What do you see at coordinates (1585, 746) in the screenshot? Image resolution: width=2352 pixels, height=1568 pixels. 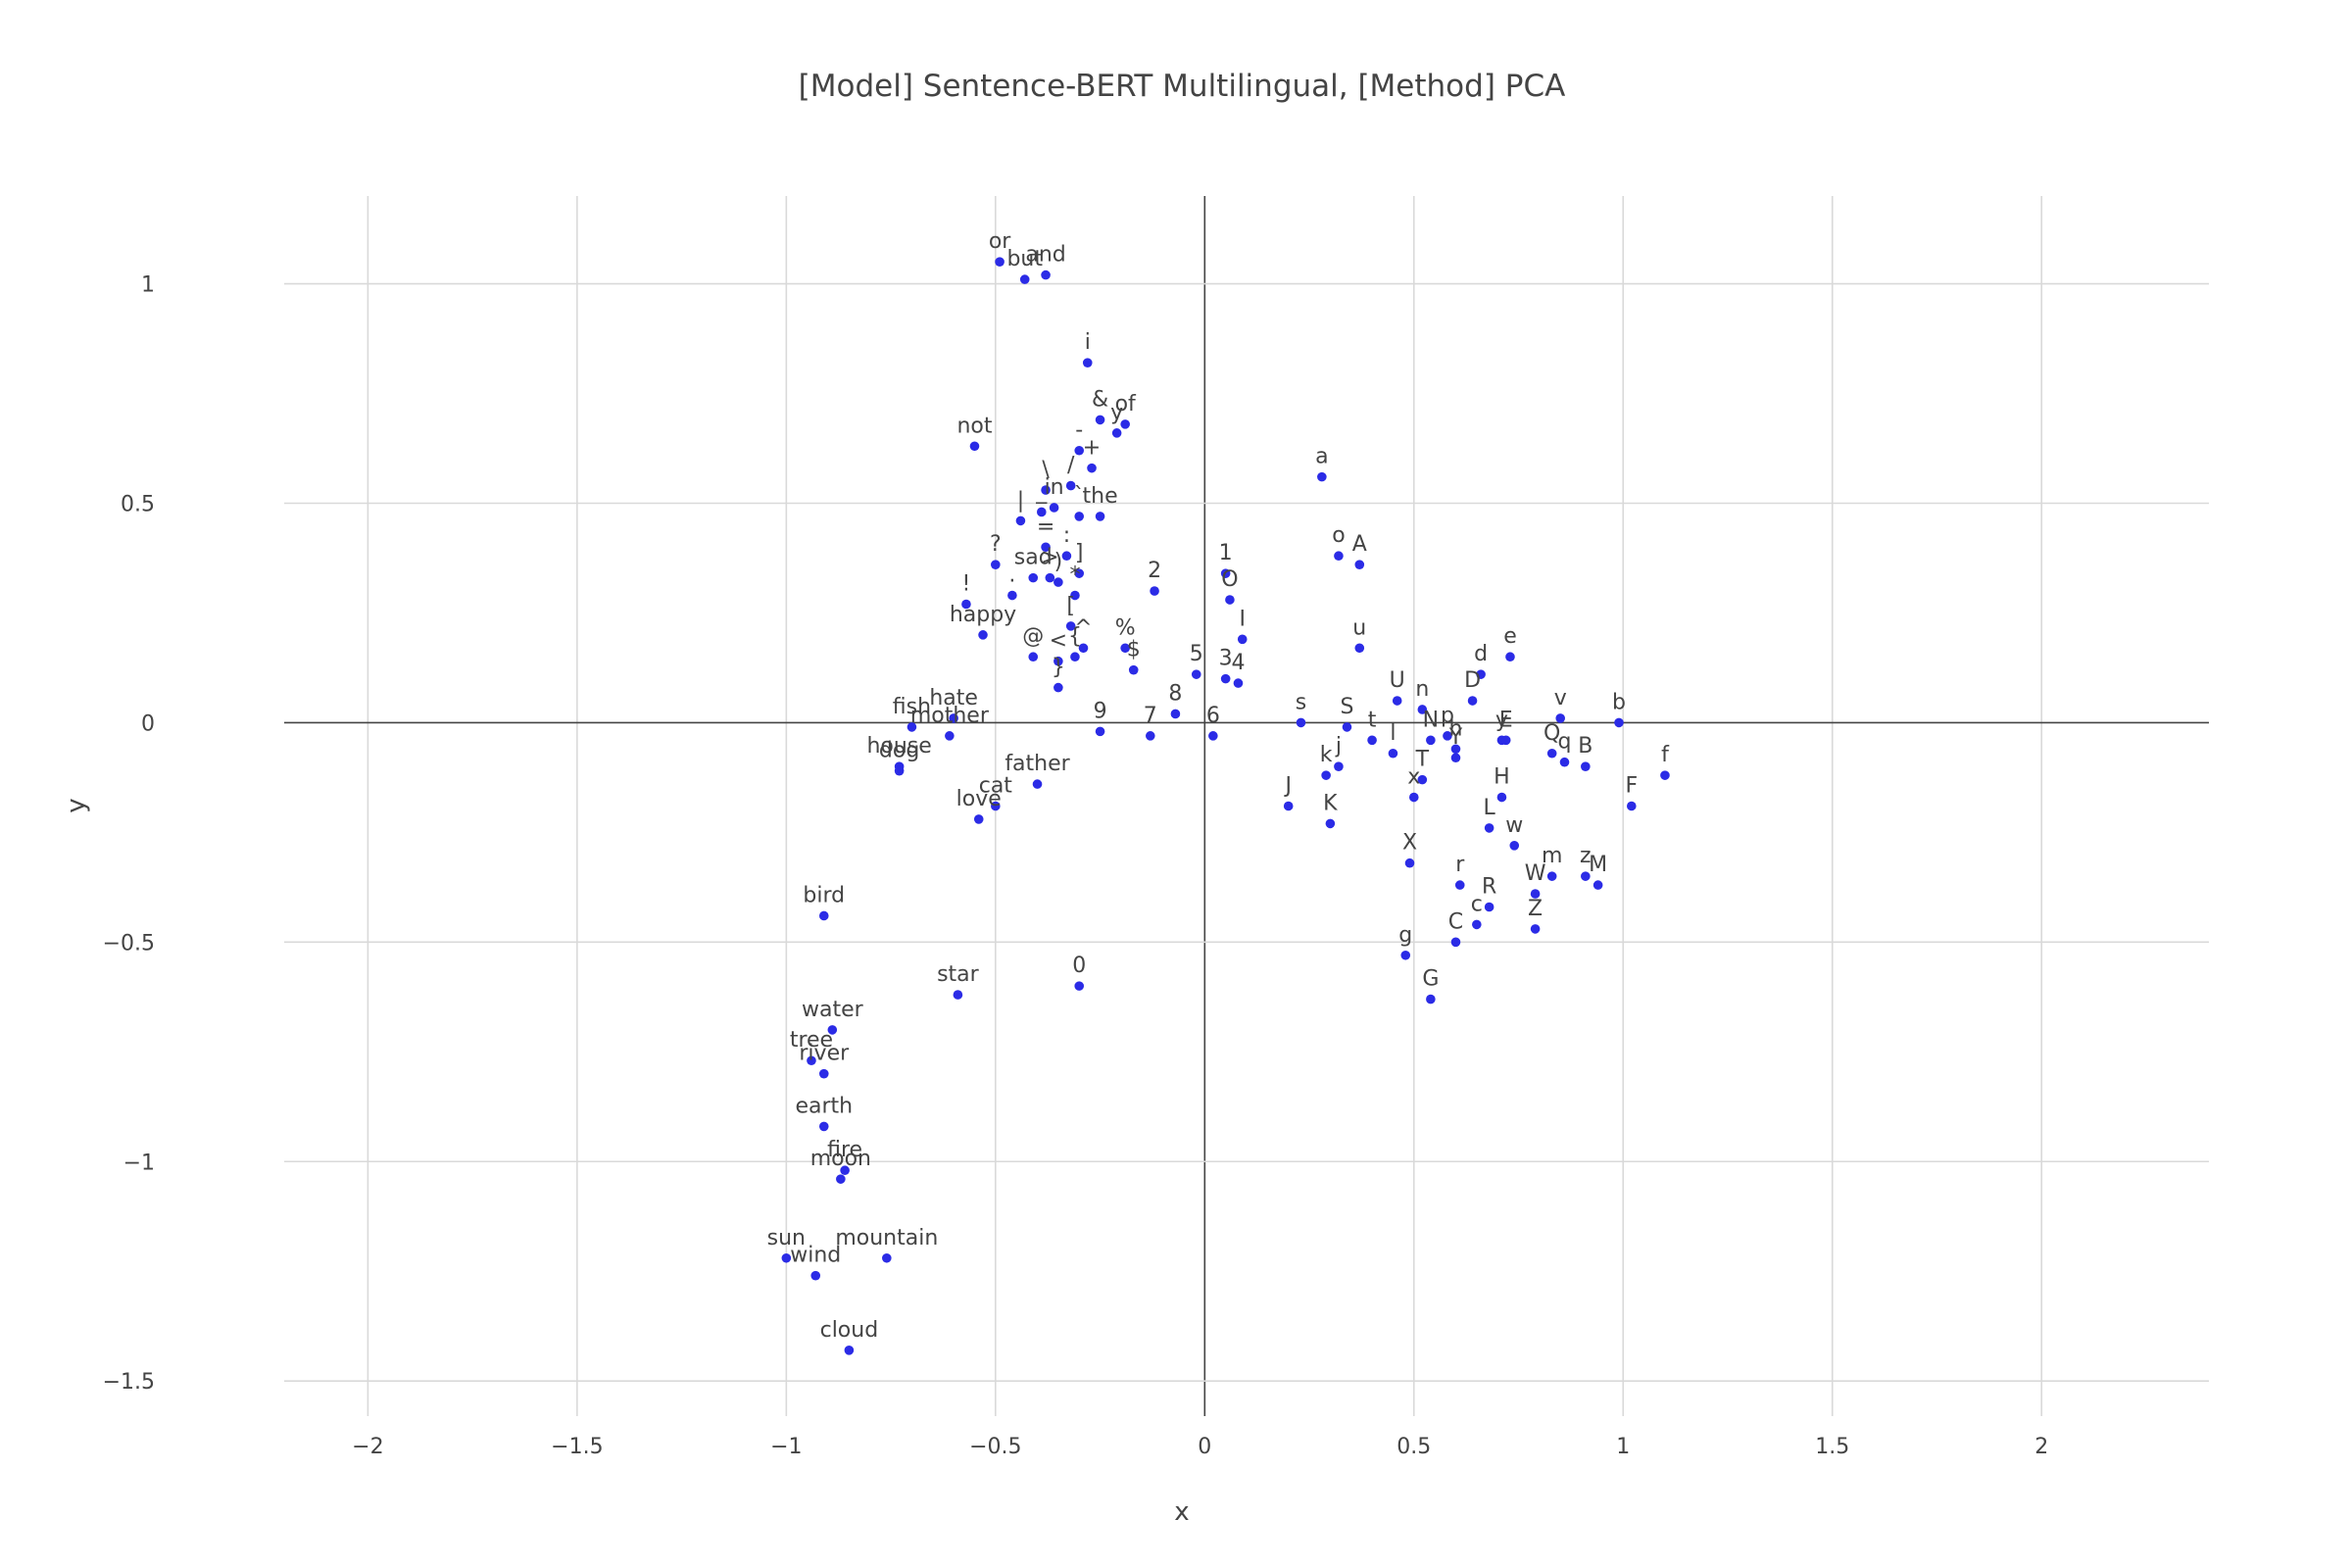 I see `data-point-label: B` at bounding box center [1585, 746].